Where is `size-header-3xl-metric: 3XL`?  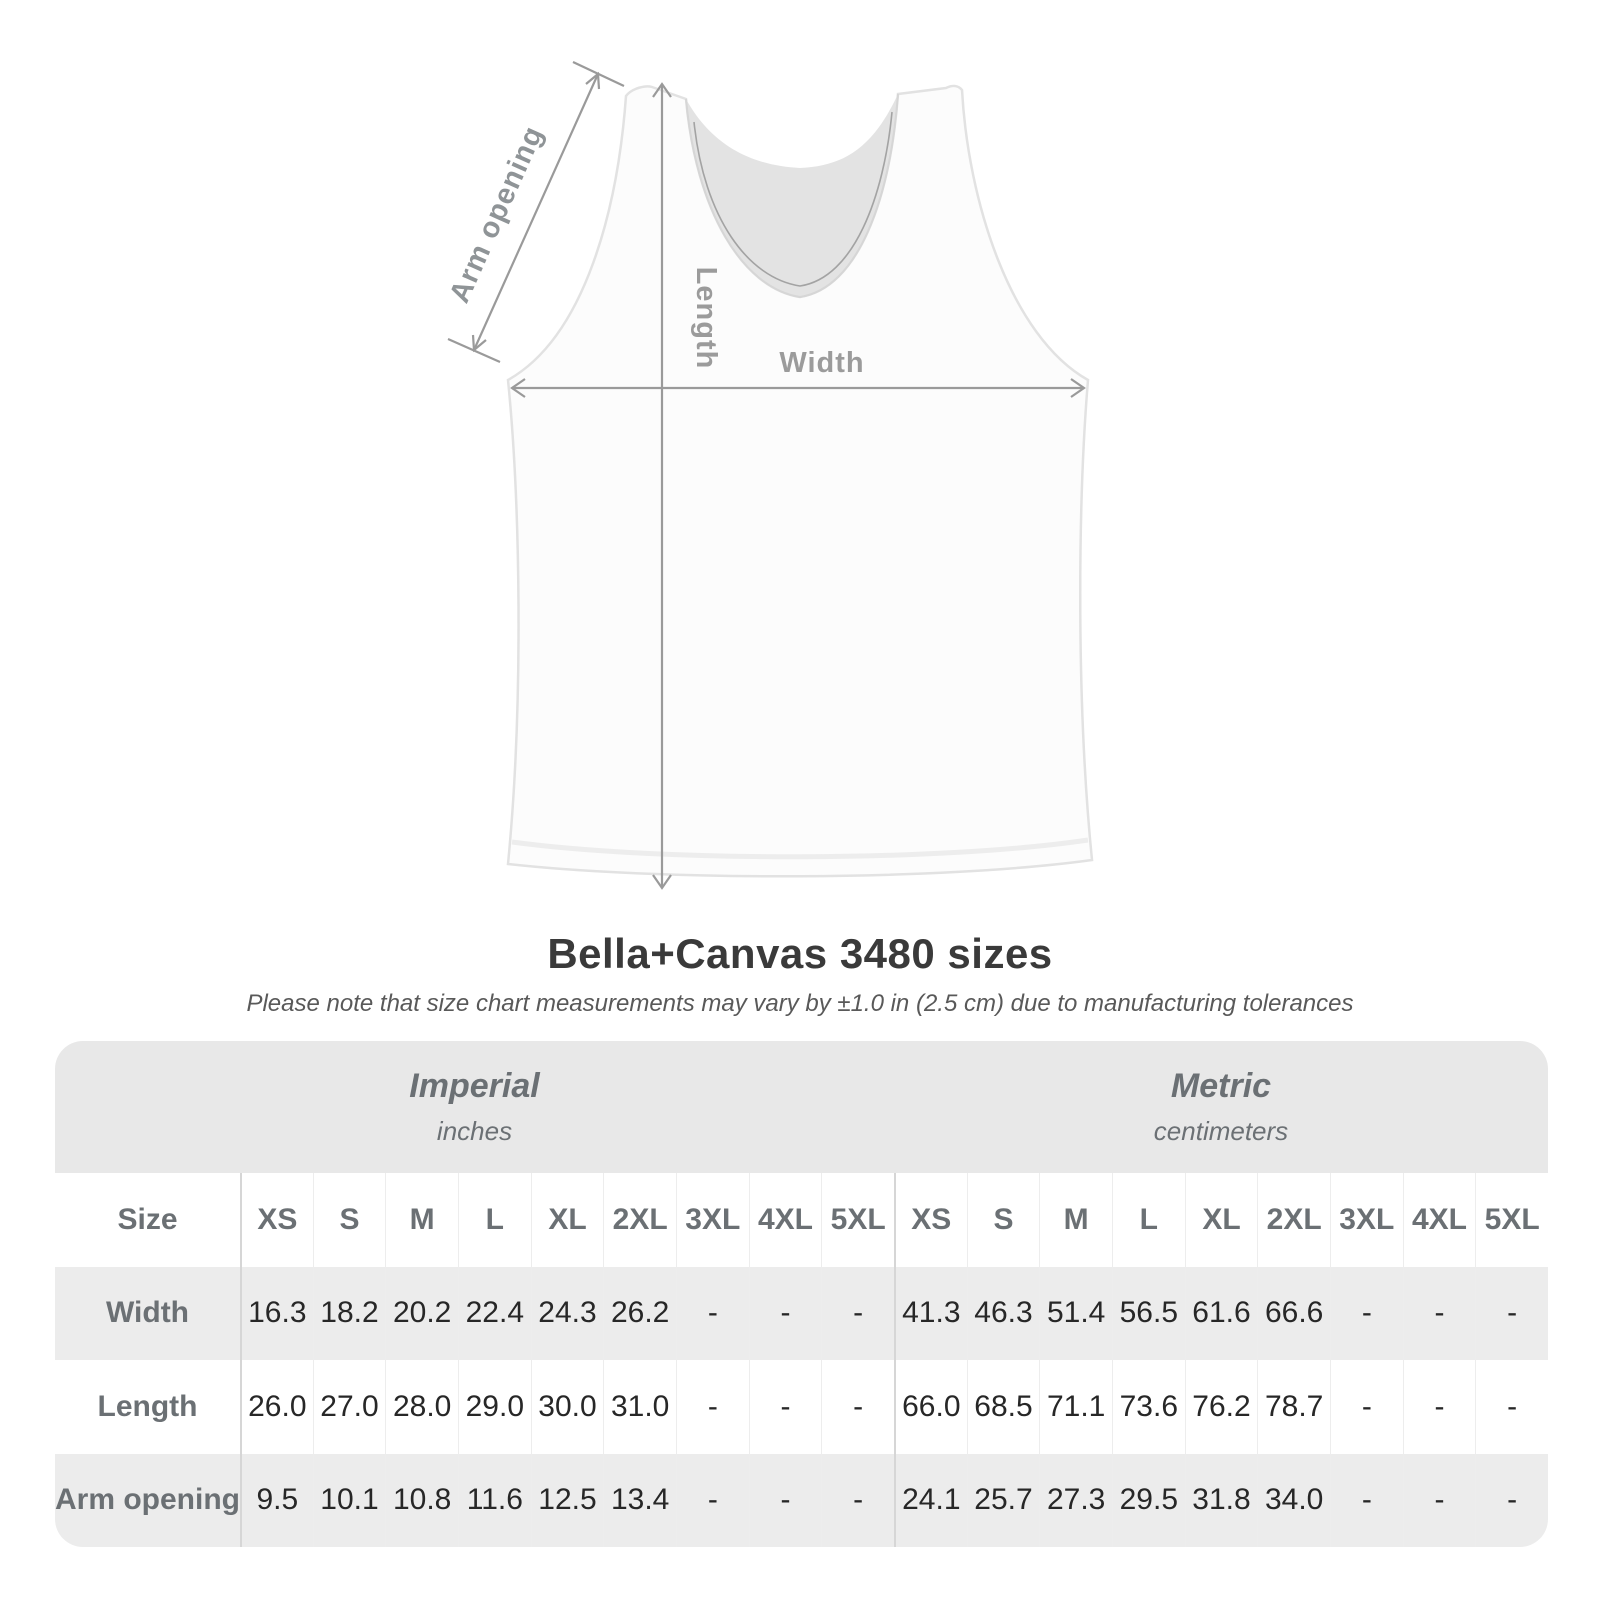 size-header-3xl-metric: 3XL is located at coordinates (1366, 1220).